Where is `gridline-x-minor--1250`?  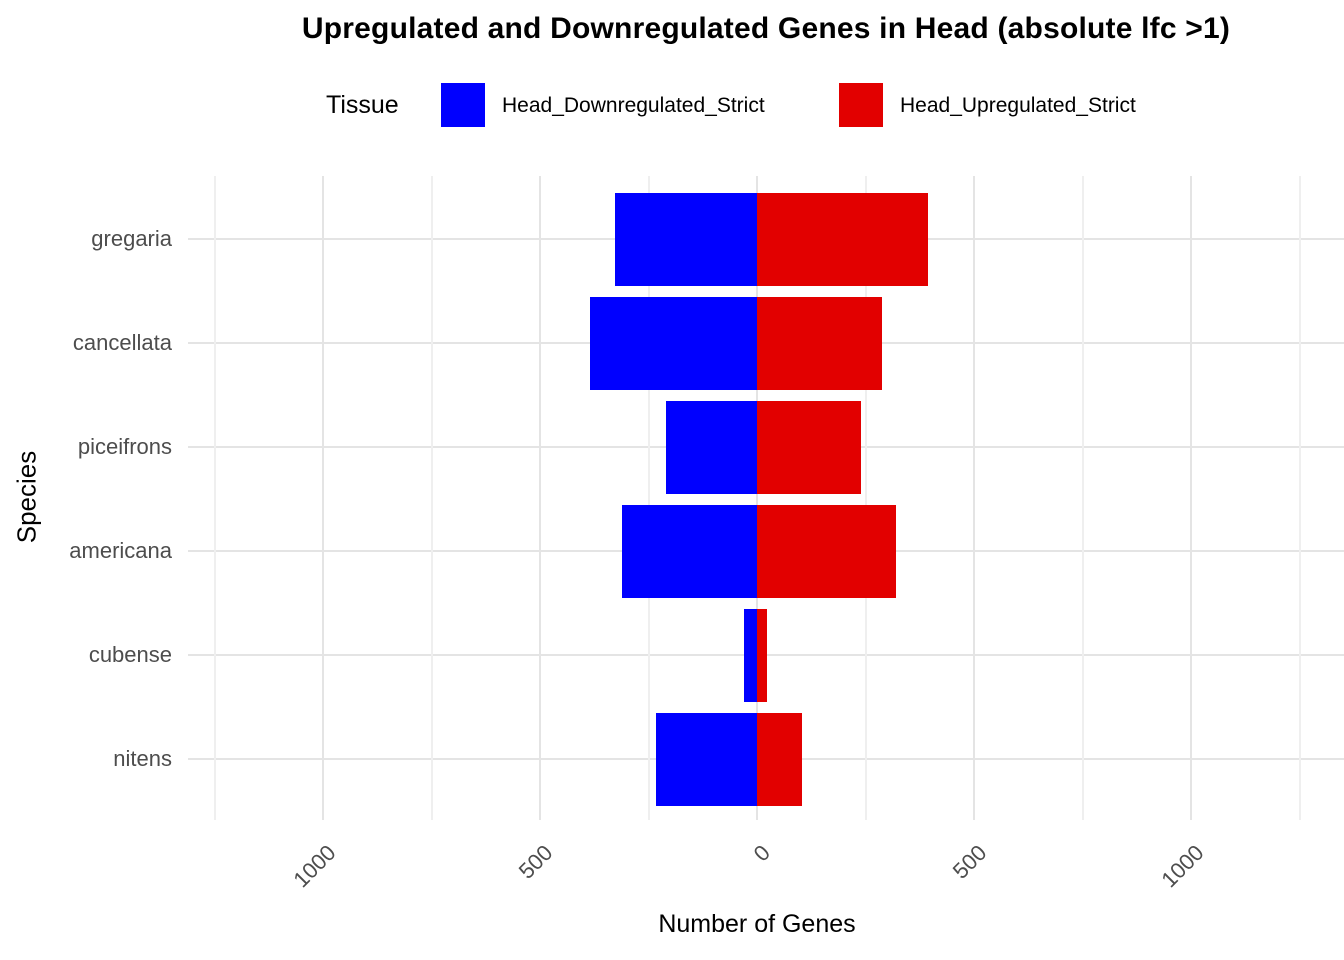 gridline-x-minor--1250 is located at coordinates (214, 498).